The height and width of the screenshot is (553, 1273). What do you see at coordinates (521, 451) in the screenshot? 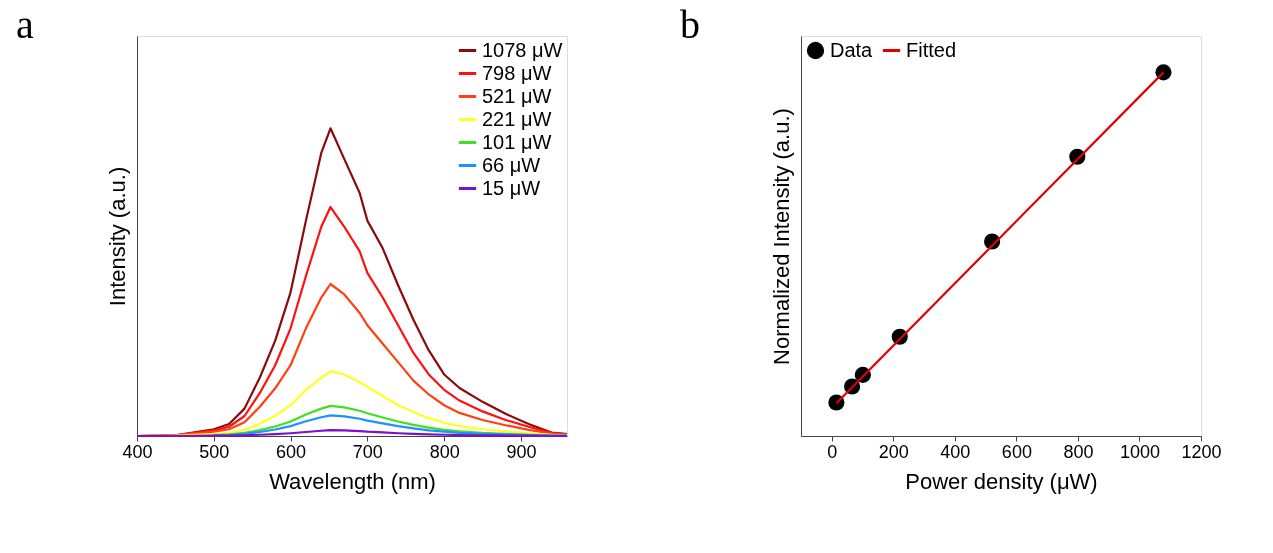
I see `x-tick-label: 900` at bounding box center [521, 451].